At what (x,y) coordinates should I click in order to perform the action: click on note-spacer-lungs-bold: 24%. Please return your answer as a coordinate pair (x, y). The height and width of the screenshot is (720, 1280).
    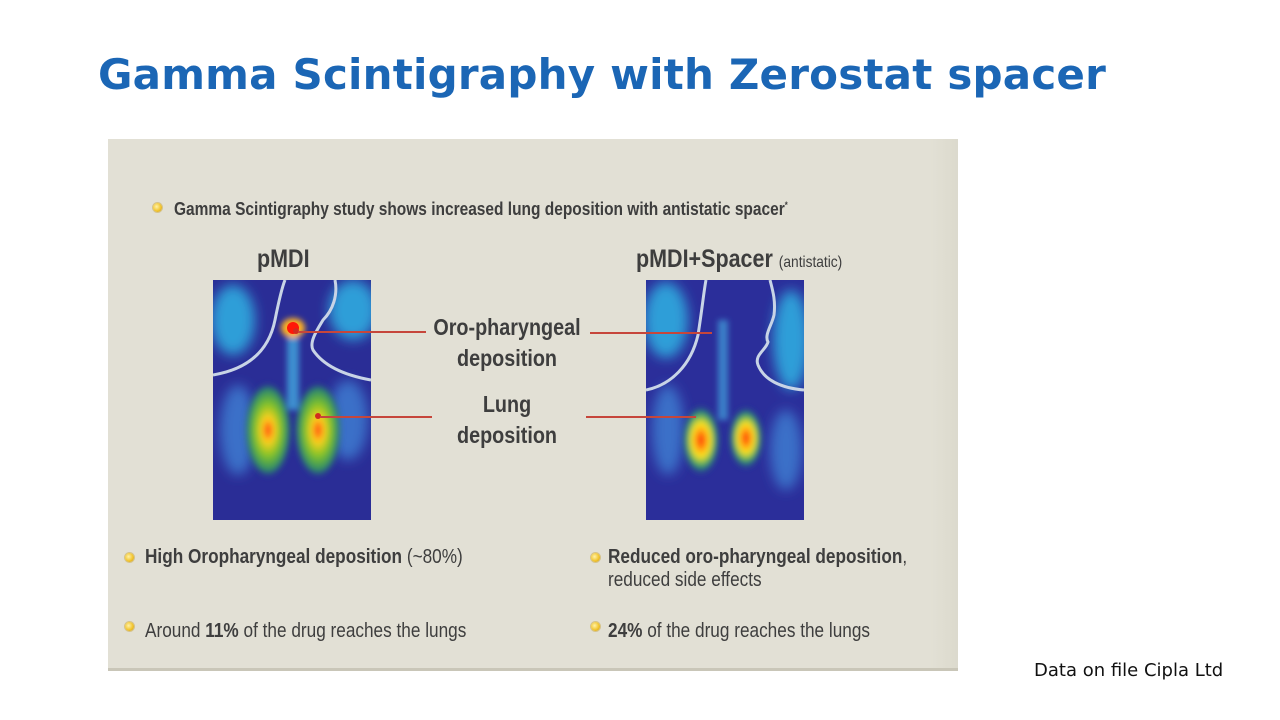
    Looking at the image, I should click on (625, 631).